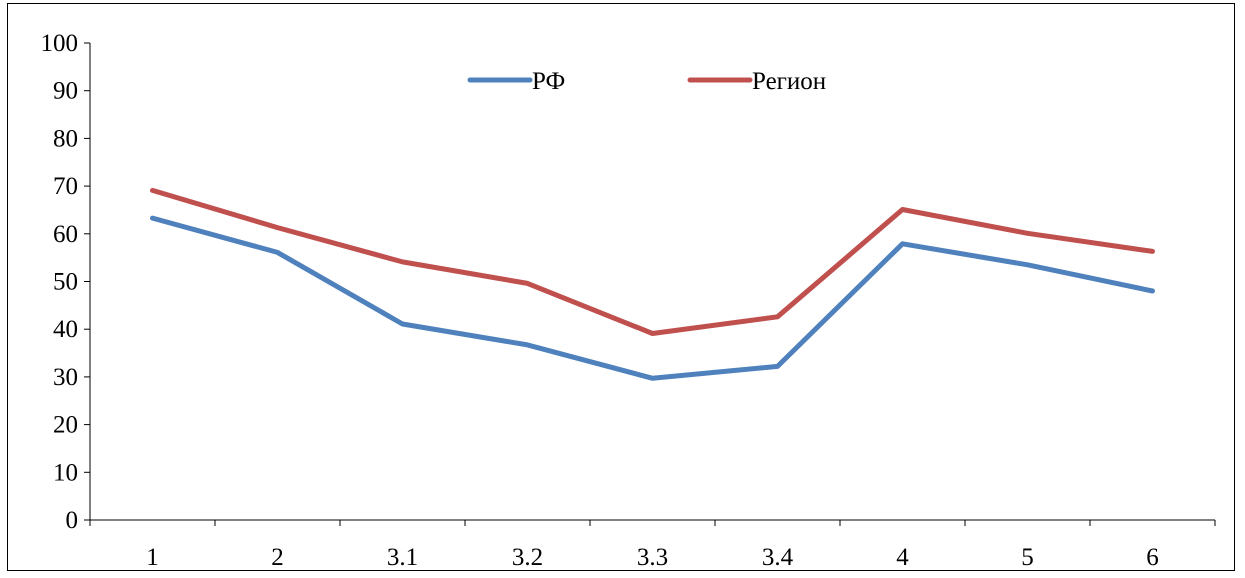 Image resolution: width=1245 pixels, height=578 pixels. Describe the element at coordinates (778, 557) in the screenshot. I see `x-tick-label: 3.4` at that location.